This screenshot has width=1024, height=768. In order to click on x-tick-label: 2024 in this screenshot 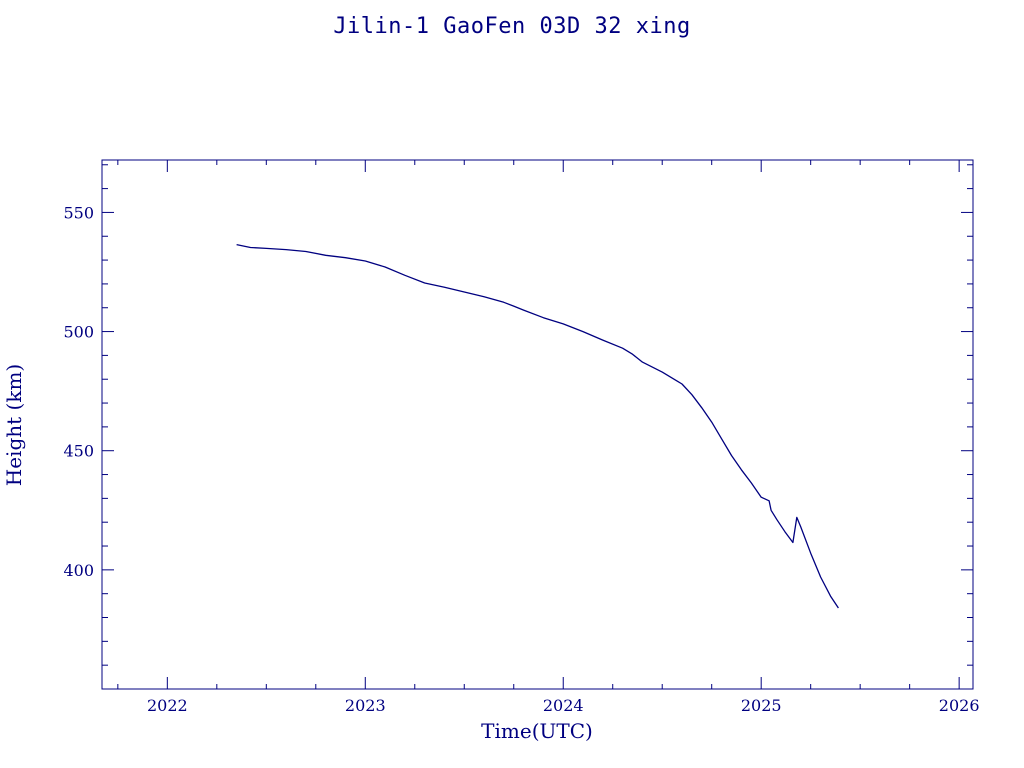, I will do `click(563, 705)`.